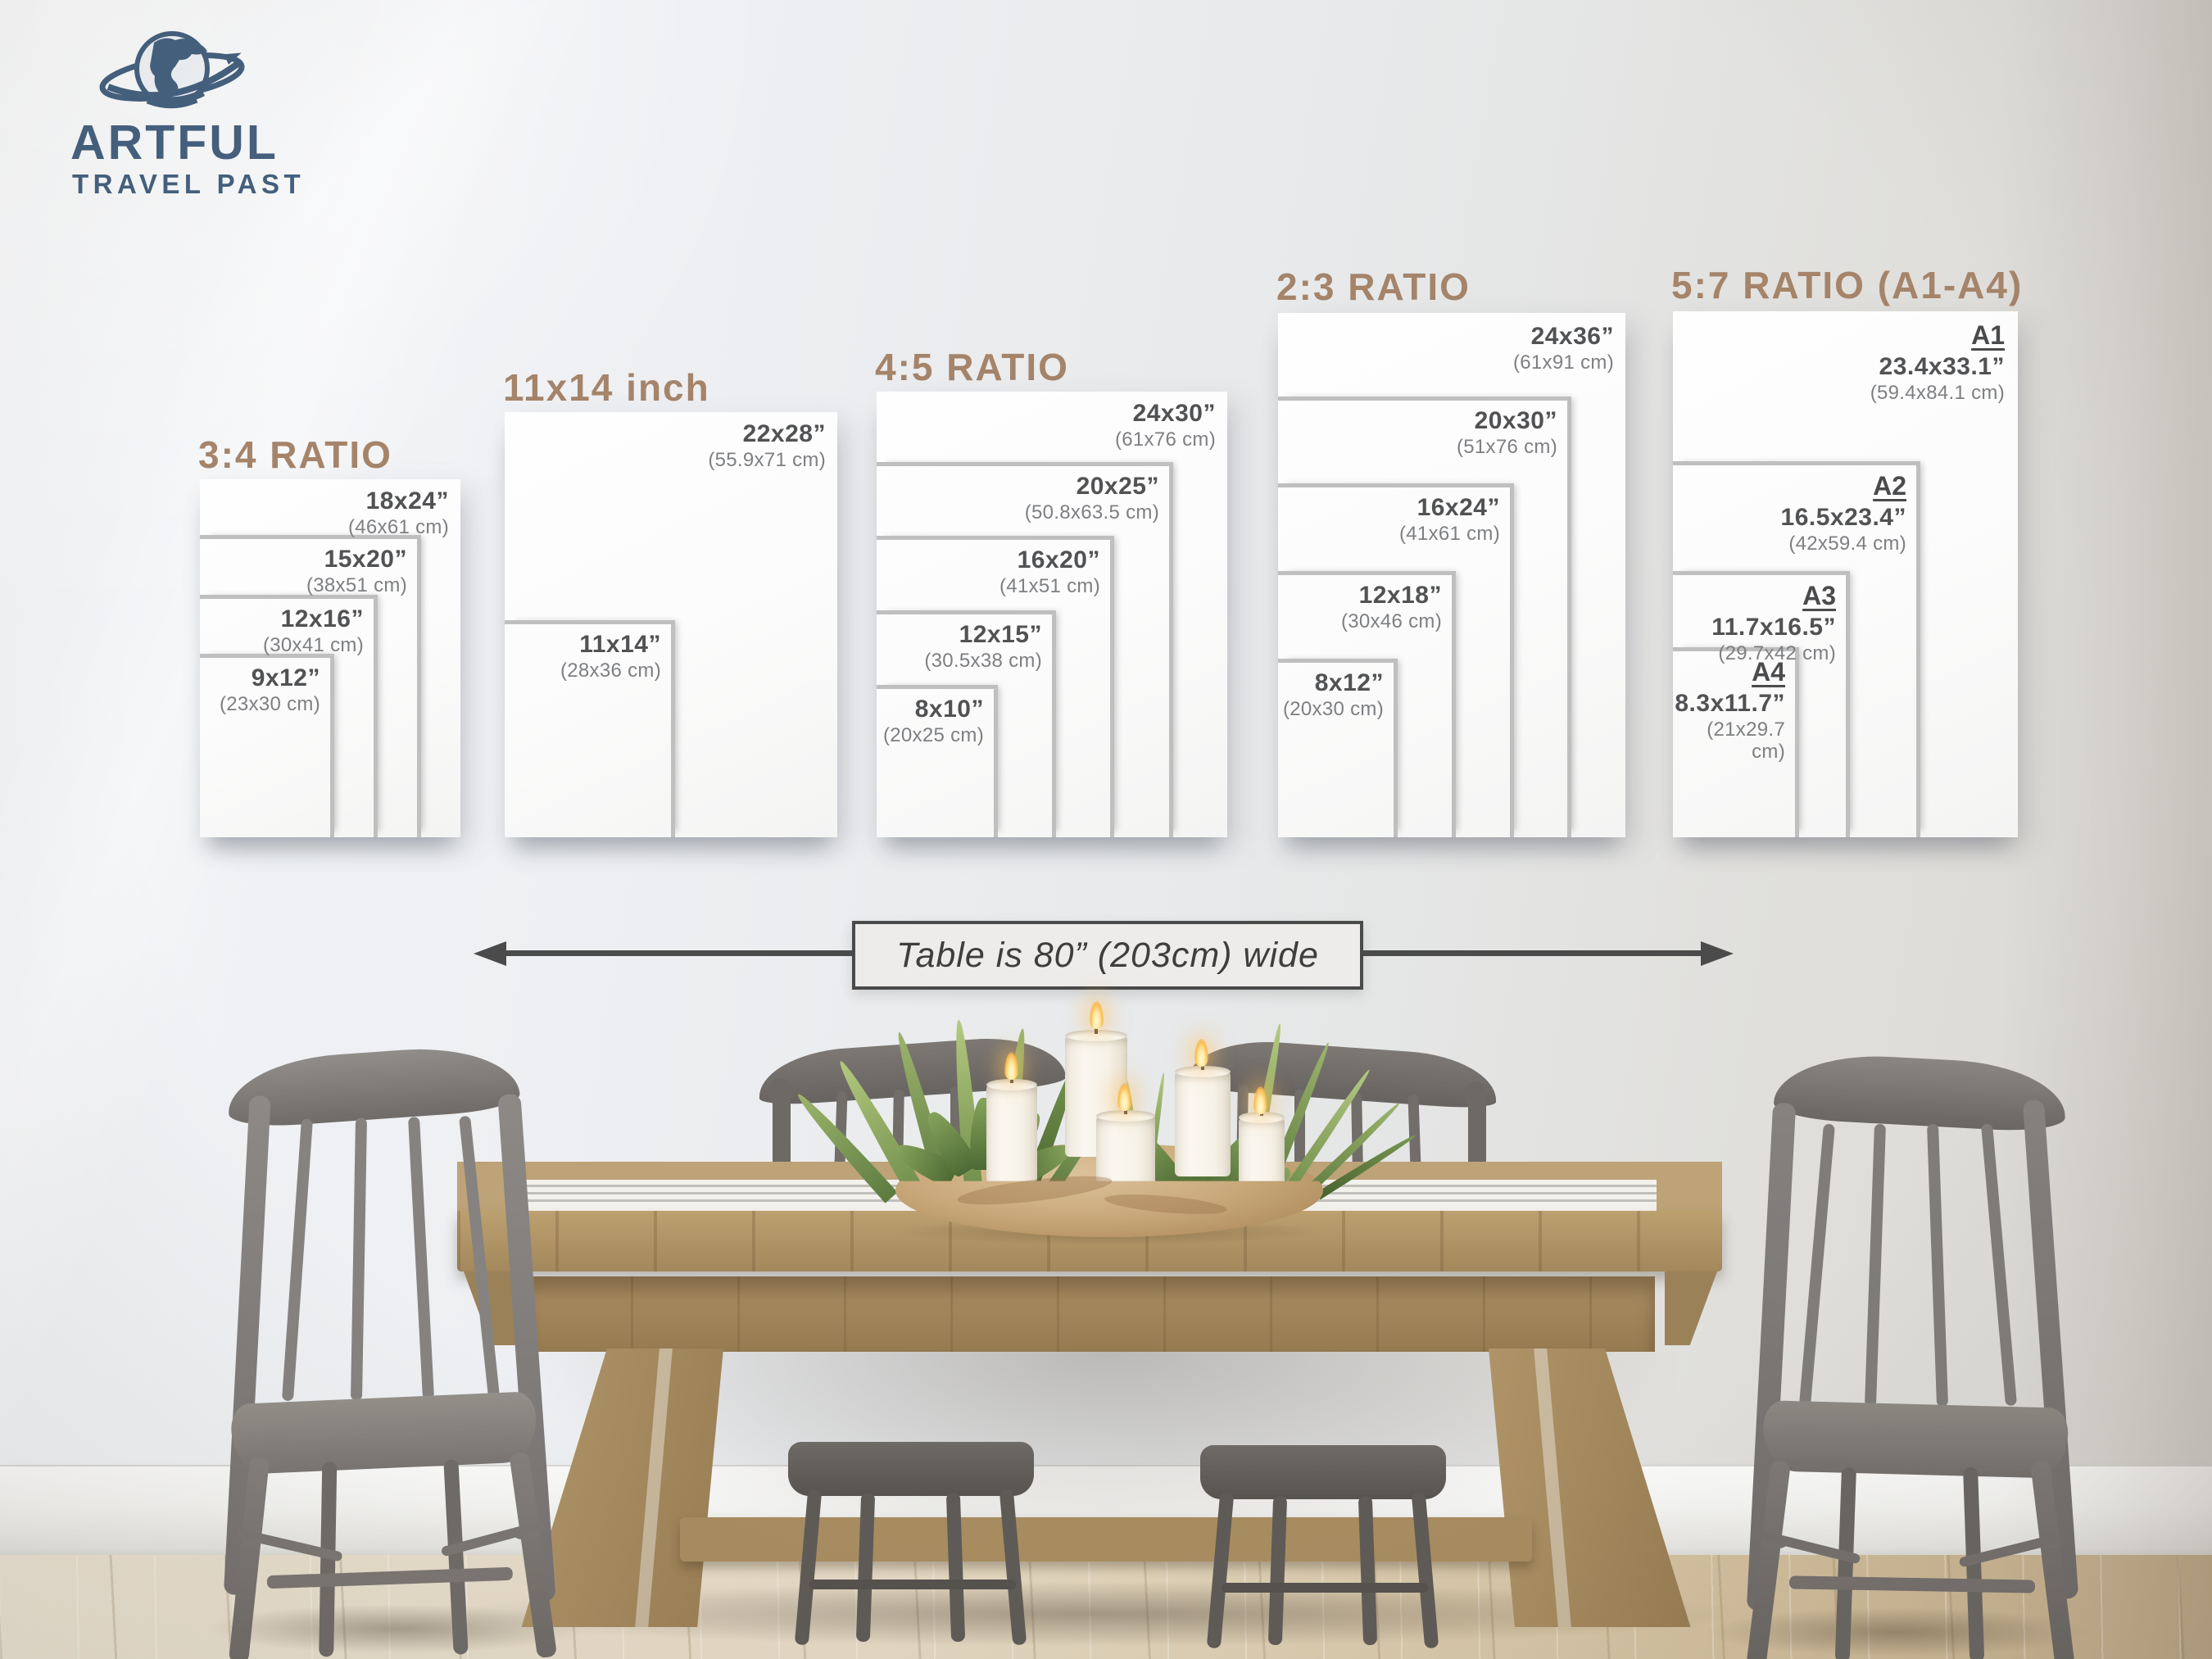 The image size is (2212, 1659). I want to click on size-label-20x25: 20x25” (50.8x63.5 cm), so click(1091, 498).